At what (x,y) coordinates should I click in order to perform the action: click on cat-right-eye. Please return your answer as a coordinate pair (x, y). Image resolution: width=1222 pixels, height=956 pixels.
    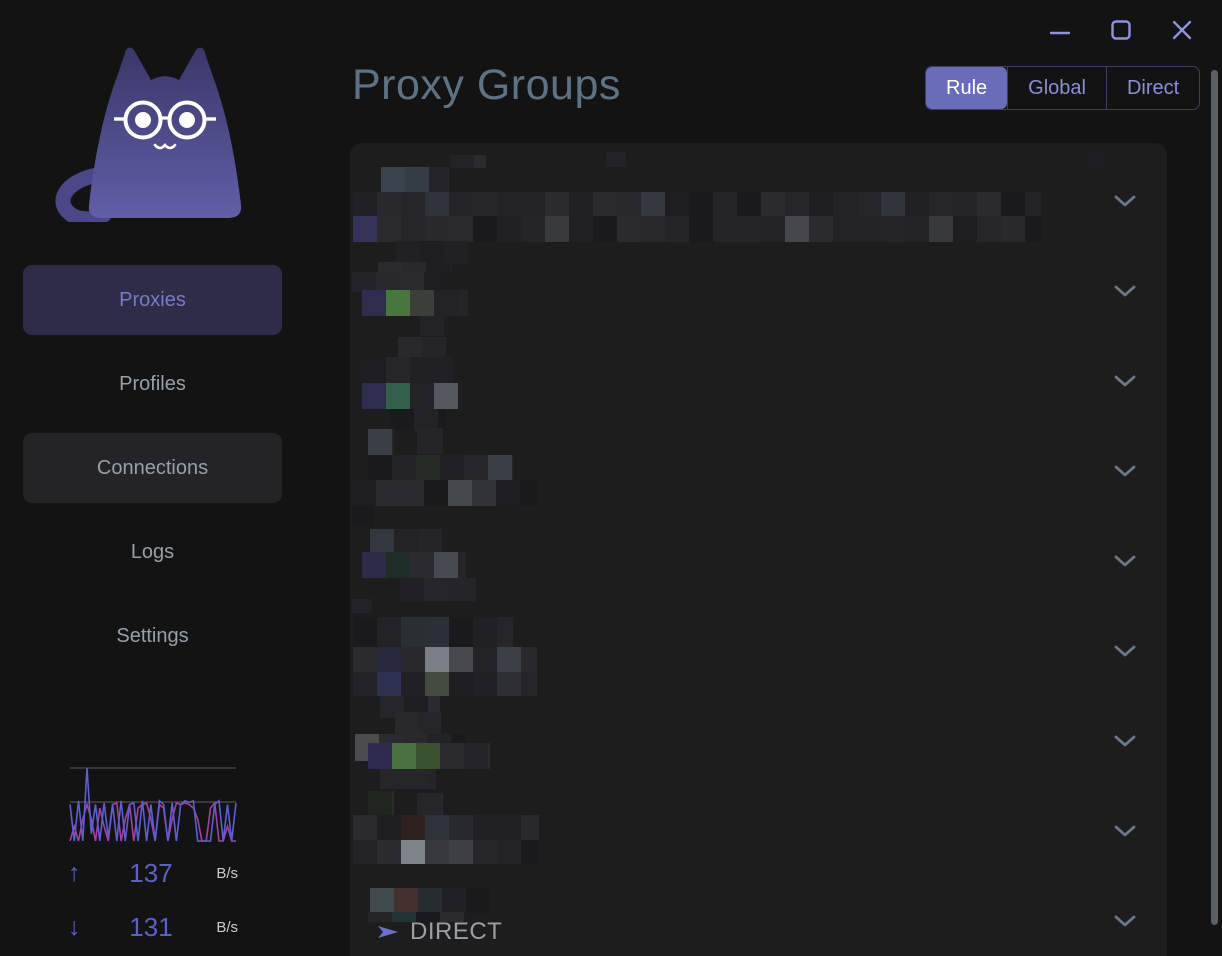
    Looking at the image, I should click on (187, 120).